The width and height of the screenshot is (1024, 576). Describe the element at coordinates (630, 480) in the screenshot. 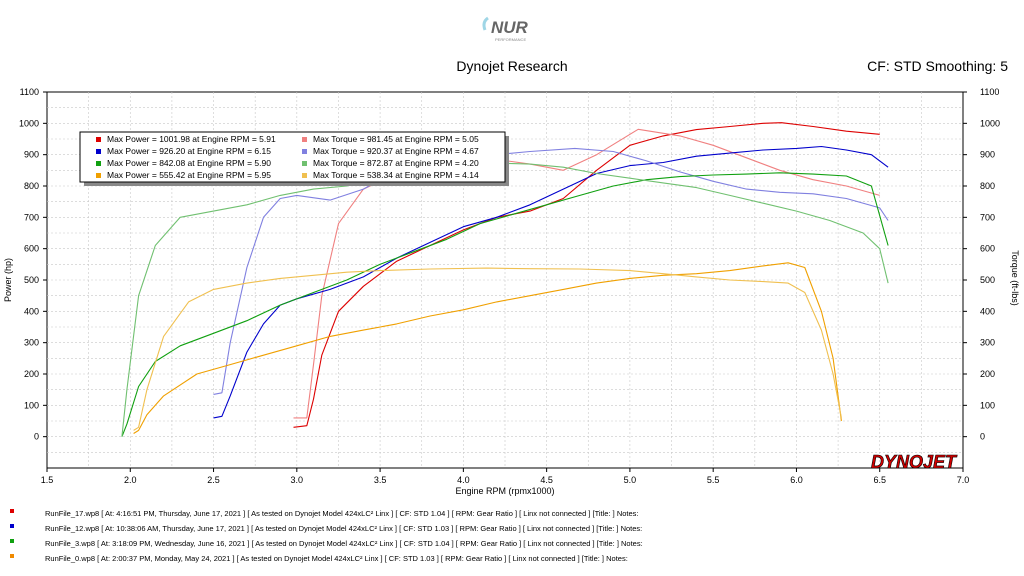

I see `x-tick-label: 5.0` at that location.